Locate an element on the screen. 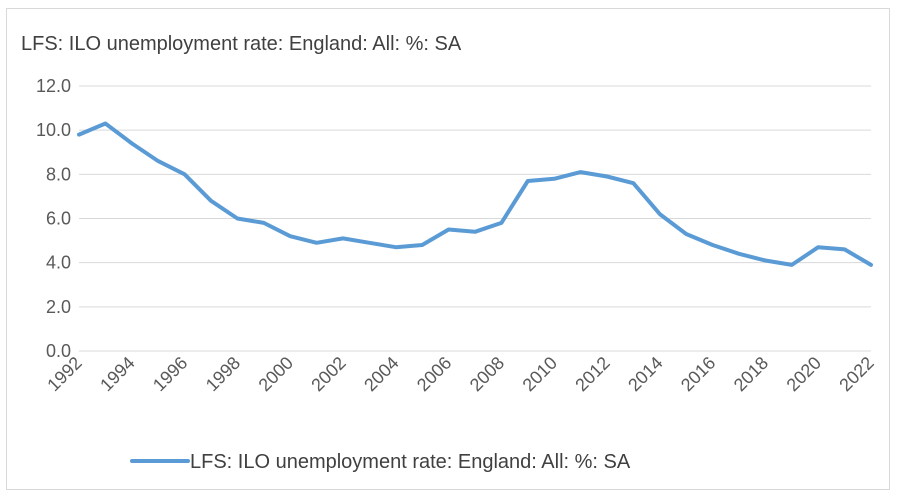  x-tick-label: 2000 is located at coordinates (276, 374).